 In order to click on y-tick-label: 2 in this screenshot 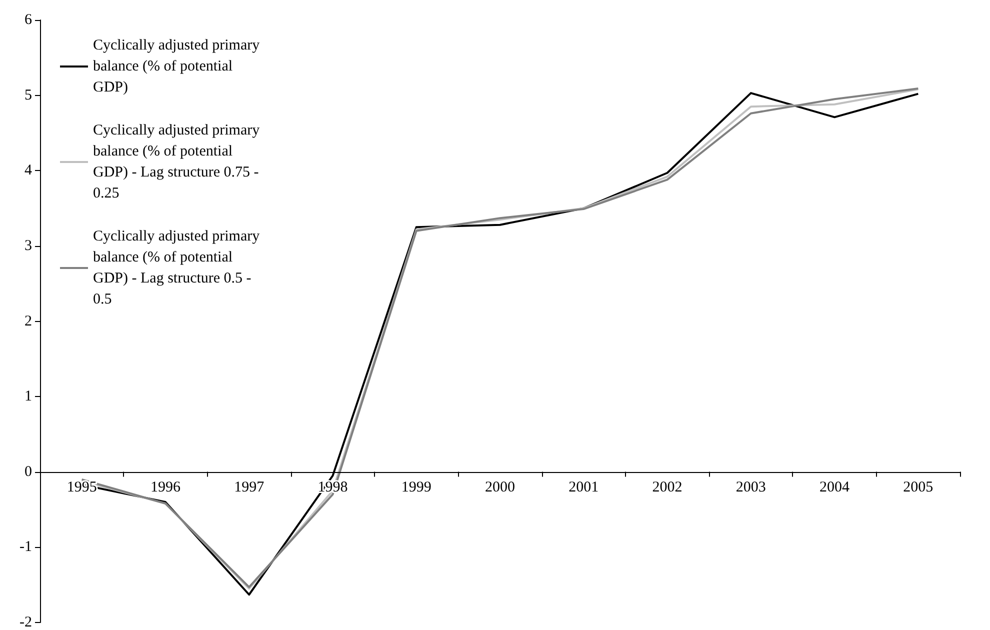, I will do `click(28, 321)`.